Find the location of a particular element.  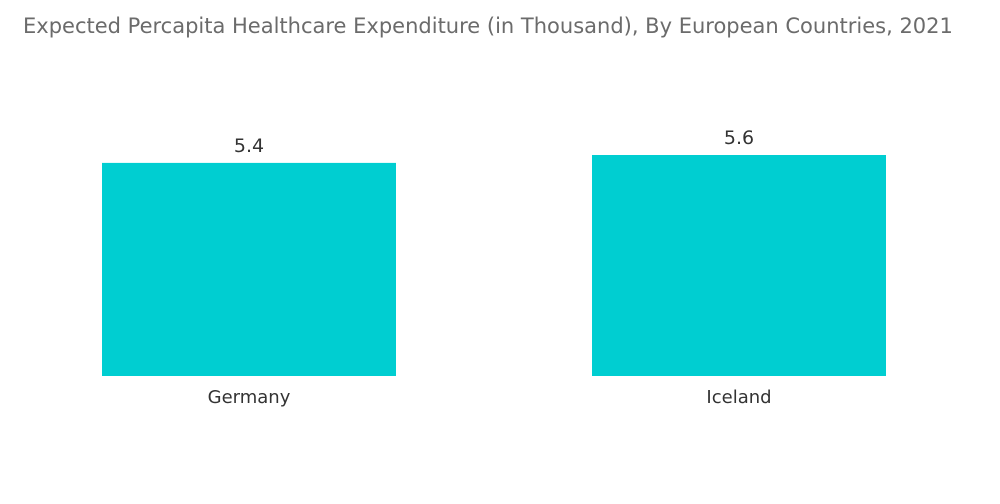

bar-iceland is located at coordinates (739, 265).